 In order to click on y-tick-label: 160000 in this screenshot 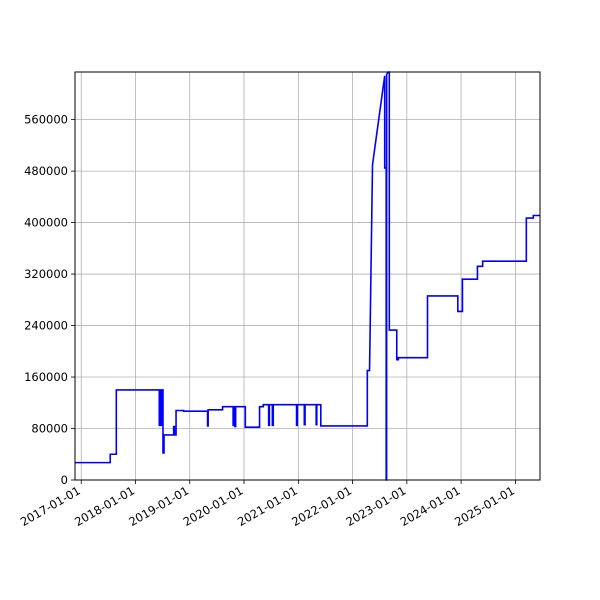, I will do `click(46, 377)`.